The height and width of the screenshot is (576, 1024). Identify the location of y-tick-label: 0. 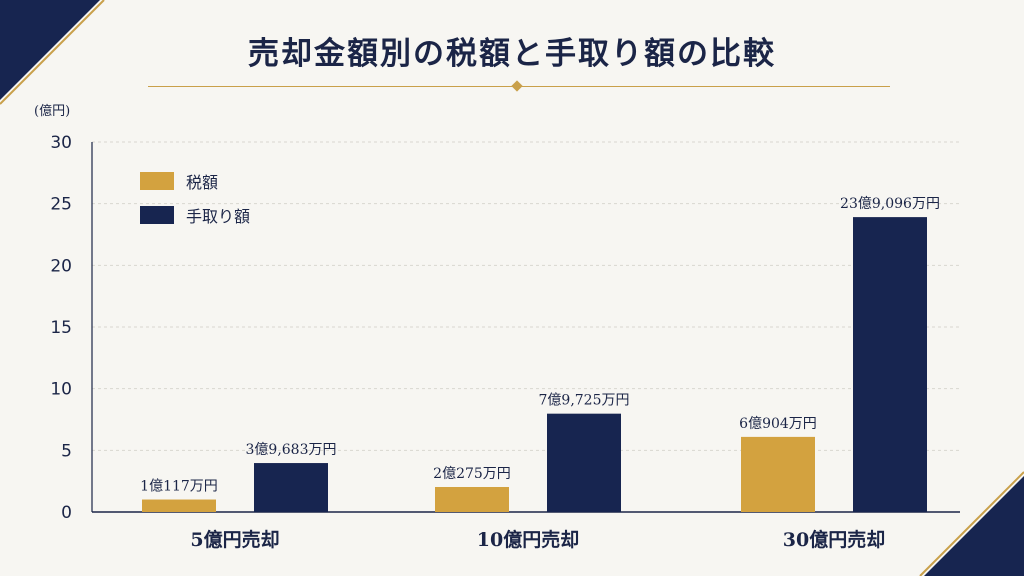
(66, 513).